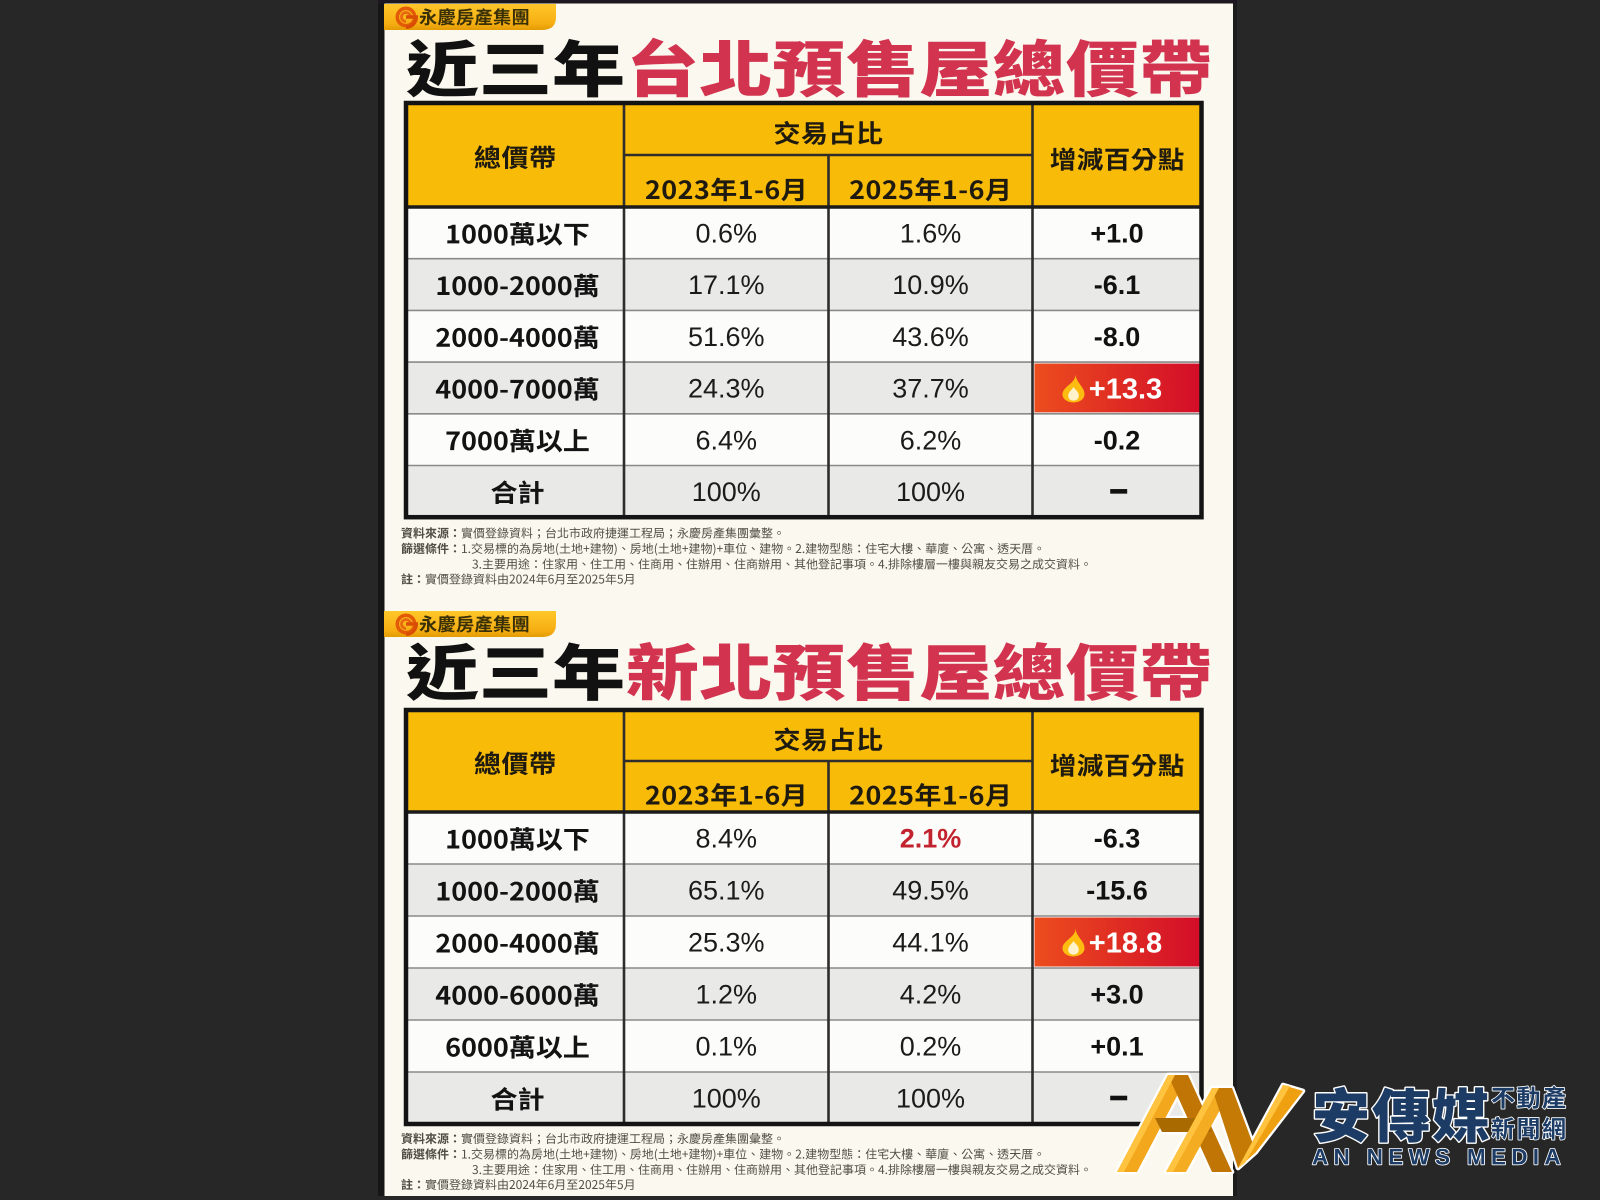 The height and width of the screenshot is (1200, 1600). I want to click on svg-text: 6.4%, so click(726, 440).